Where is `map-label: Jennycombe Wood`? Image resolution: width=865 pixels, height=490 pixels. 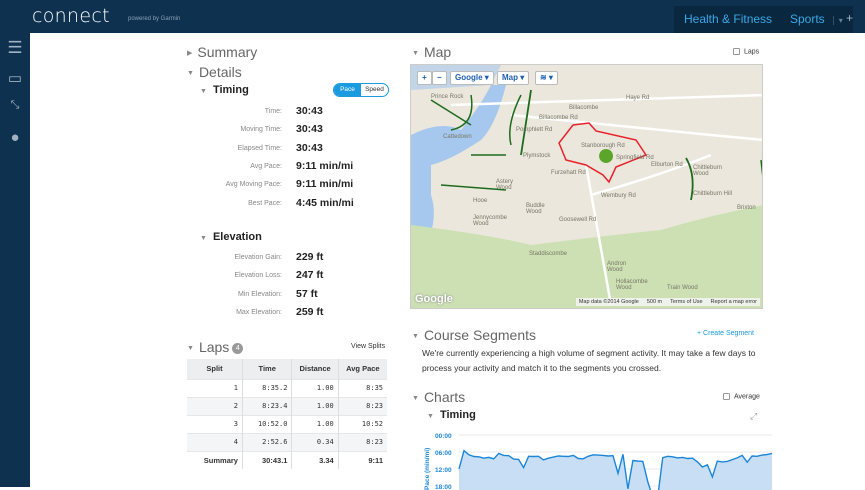
map-label: Jennycombe Wood is located at coordinates (493, 221).